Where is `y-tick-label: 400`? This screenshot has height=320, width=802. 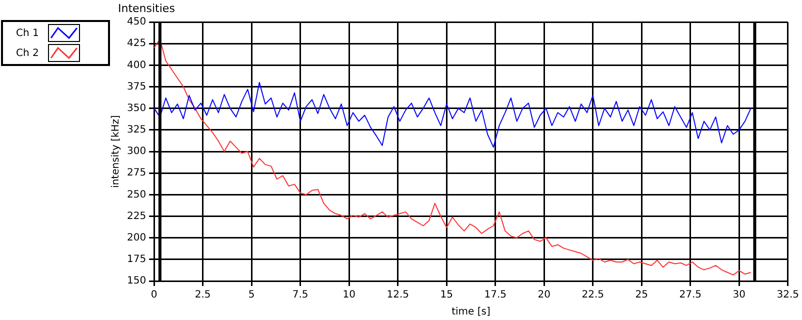
y-tick-label: 400 is located at coordinates (136, 65).